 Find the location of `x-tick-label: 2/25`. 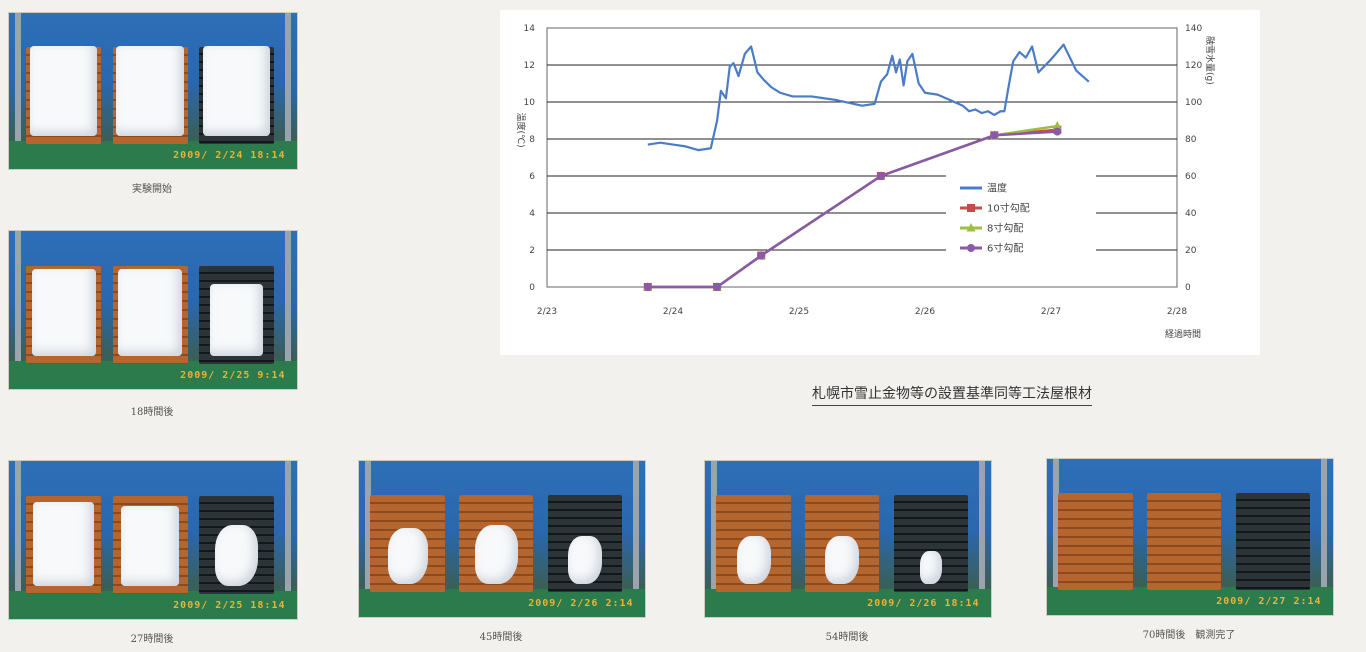

x-tick-label: 2/25 is located at coordinates (799, 312).